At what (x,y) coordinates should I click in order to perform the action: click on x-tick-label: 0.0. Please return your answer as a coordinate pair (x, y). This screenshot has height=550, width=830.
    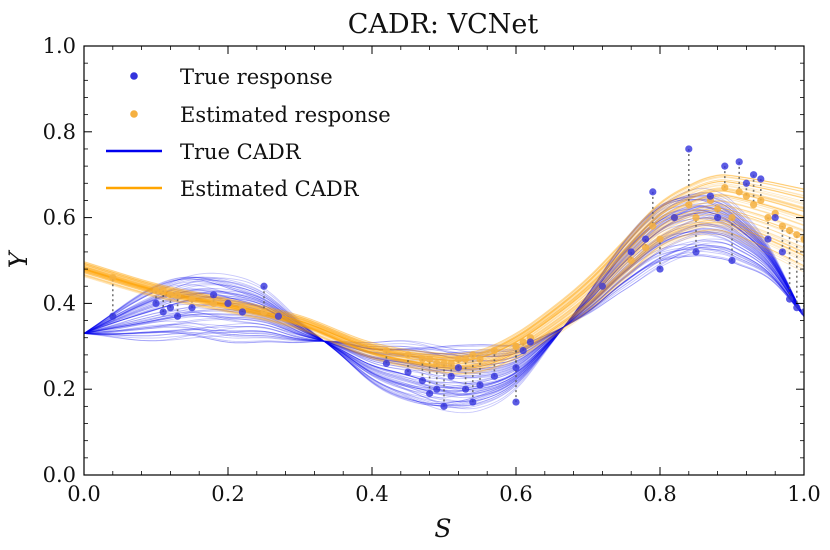
    Looking at the image, I should click on (83, 494).